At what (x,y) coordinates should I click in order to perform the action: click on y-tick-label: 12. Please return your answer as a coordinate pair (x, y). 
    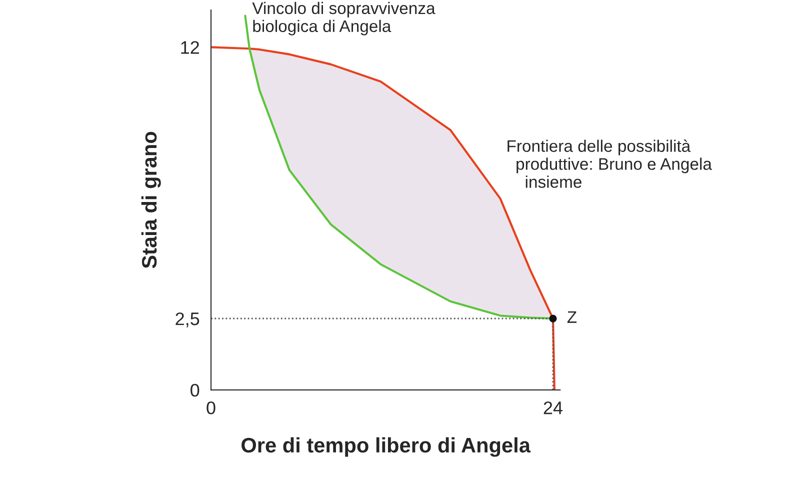
    Looking at the image, I should click on (190, 47).